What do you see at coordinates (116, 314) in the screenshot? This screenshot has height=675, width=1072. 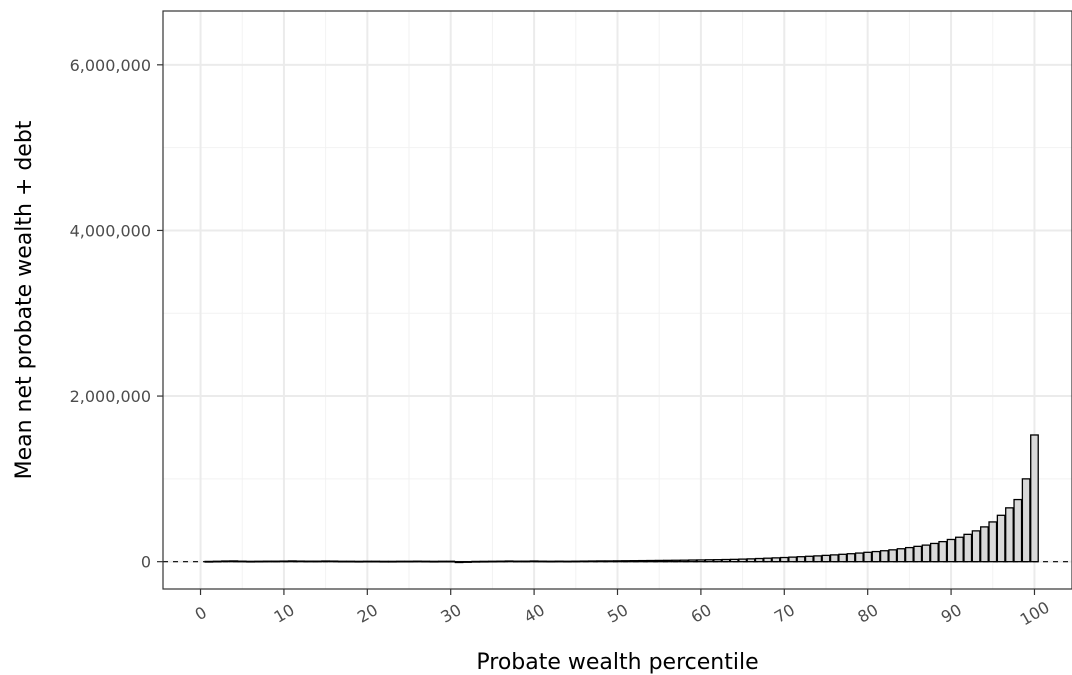 I see `y-axis-ticks: 0 2,000,000 4,000,000 6,000,000` at bounding box center [116, 314].